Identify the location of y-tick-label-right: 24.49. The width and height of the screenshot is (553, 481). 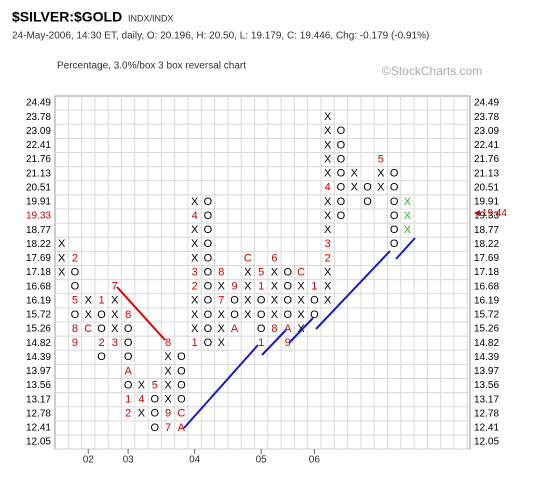
(486, 103).